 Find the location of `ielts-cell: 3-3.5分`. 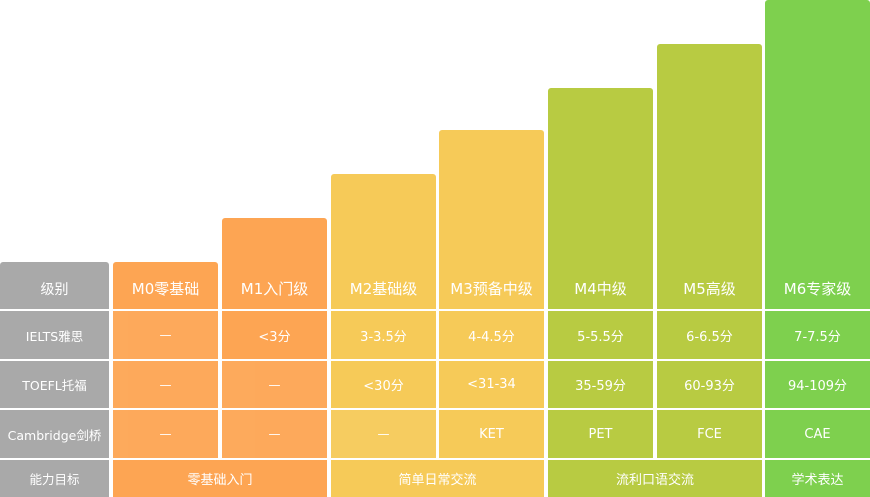

ielts-cell: 3-3.5分 is located at coordinates (383, 335).